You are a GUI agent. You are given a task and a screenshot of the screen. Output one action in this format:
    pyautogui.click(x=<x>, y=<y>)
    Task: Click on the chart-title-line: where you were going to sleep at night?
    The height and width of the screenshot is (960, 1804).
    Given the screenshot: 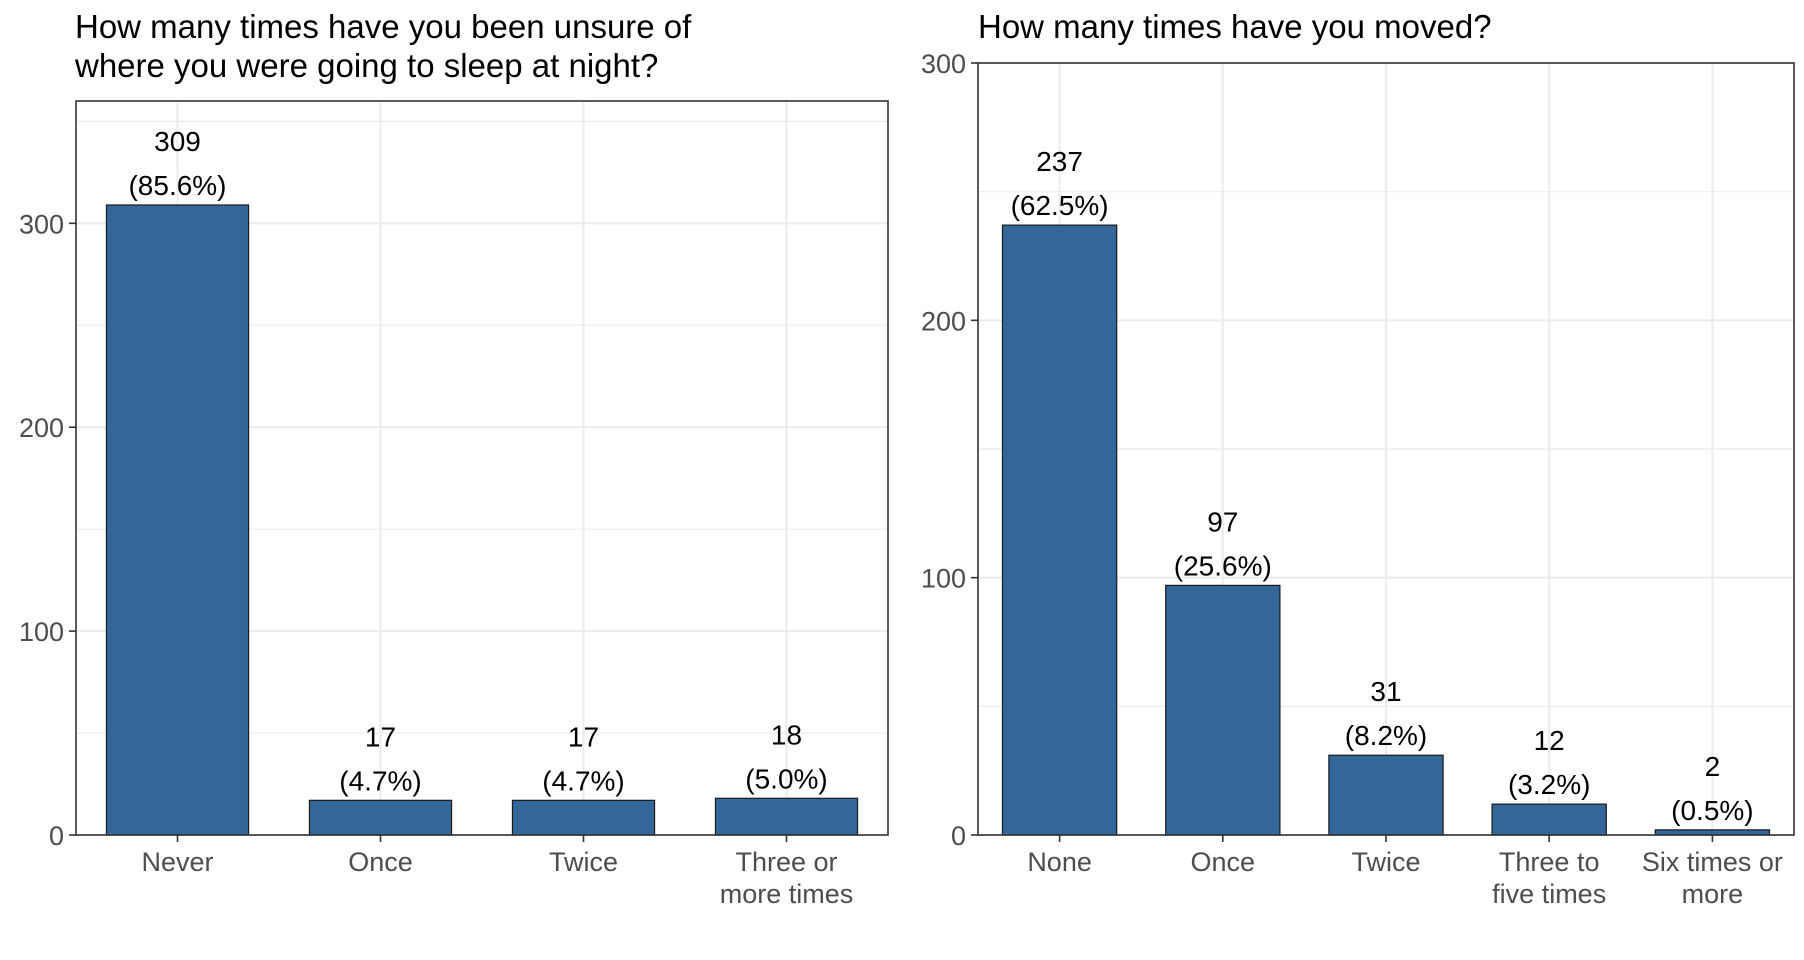 What is the action you would take?
    pyautogui.click(x=366, y=65)
    